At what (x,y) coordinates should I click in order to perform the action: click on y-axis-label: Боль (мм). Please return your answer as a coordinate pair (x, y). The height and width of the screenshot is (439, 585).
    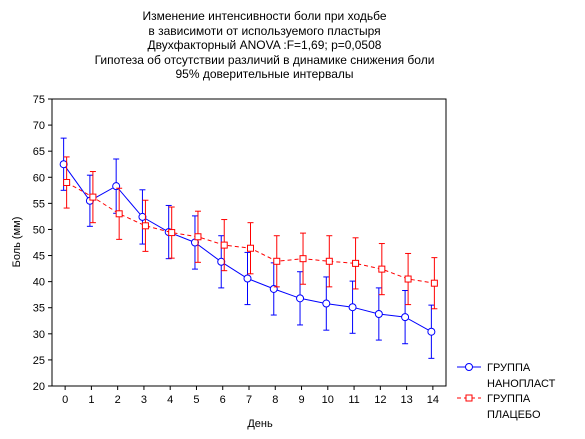
    Looking at the image, I should click on (17, 242).